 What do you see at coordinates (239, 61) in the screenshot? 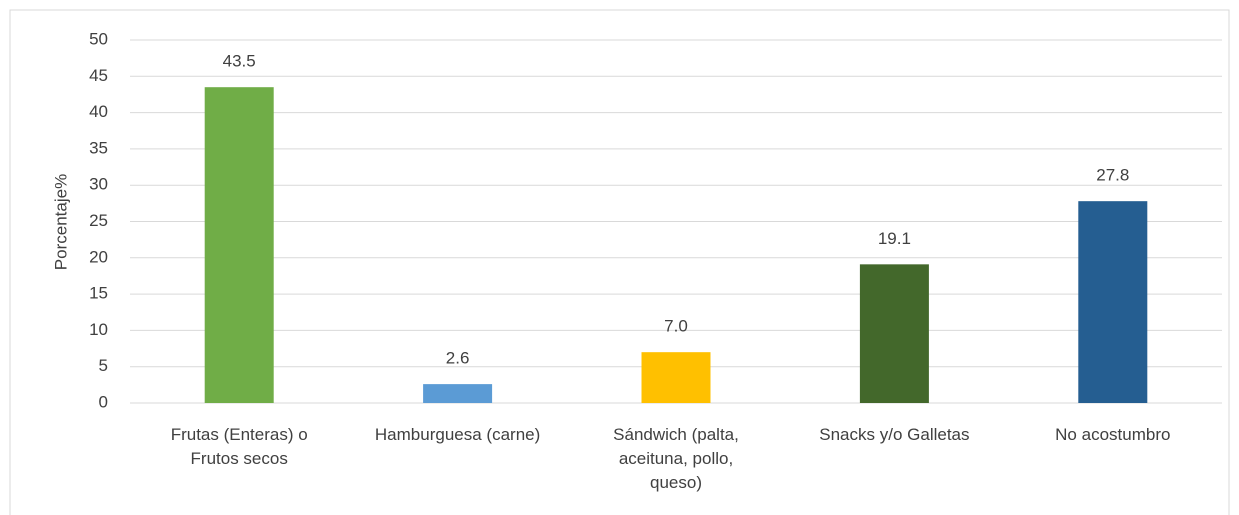
I see `value-label: 43.5` at bounding box center [239, 61].